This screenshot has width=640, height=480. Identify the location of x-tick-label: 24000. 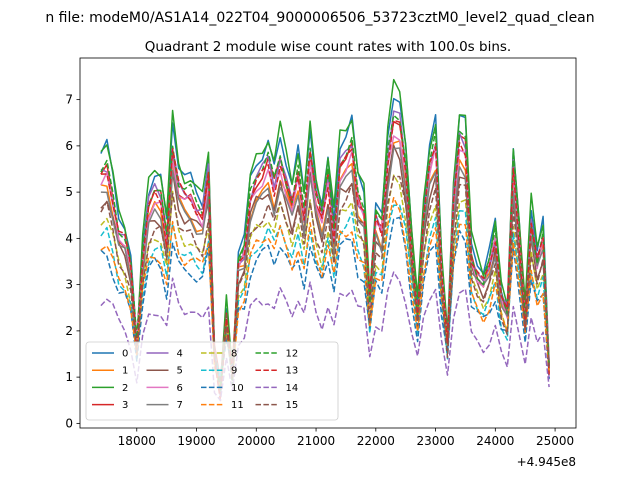
(495, 441).